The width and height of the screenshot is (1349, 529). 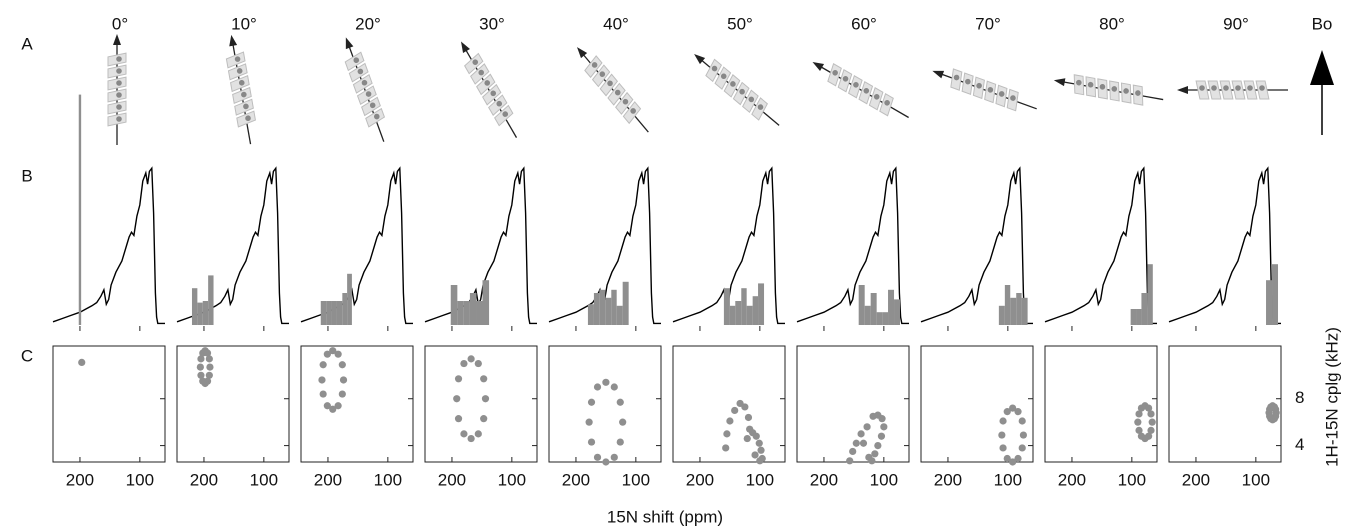 What do you see at coordinates (864, 23) in the screenshot?
I see `angle-label: 60°` at bounding box center [864, 23].